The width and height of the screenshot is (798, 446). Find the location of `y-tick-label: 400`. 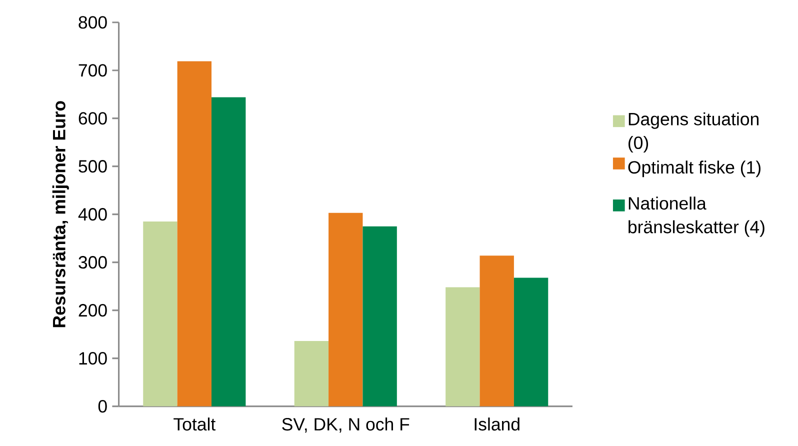

y-tick-label: 400 is located at coordinates (92, 214).